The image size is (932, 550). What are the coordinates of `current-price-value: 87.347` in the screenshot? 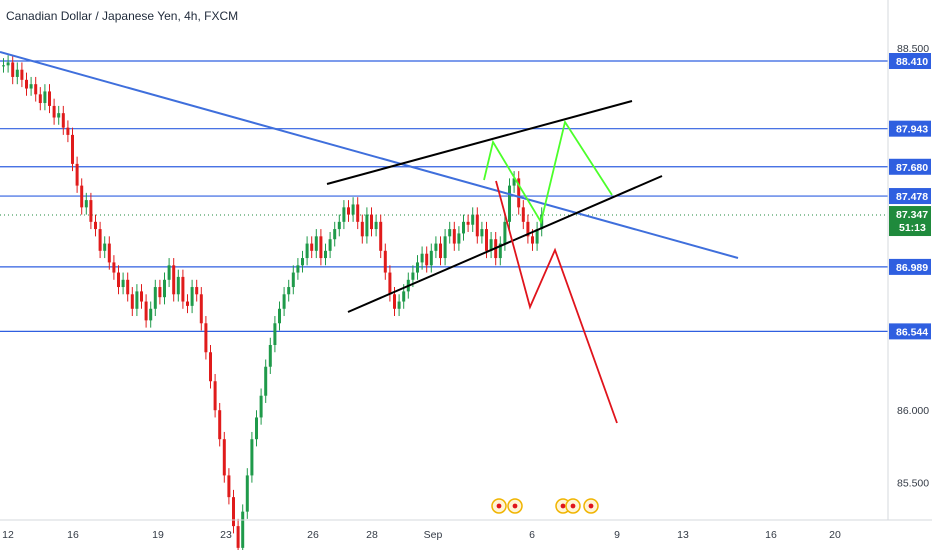 It's located at (912, 215).